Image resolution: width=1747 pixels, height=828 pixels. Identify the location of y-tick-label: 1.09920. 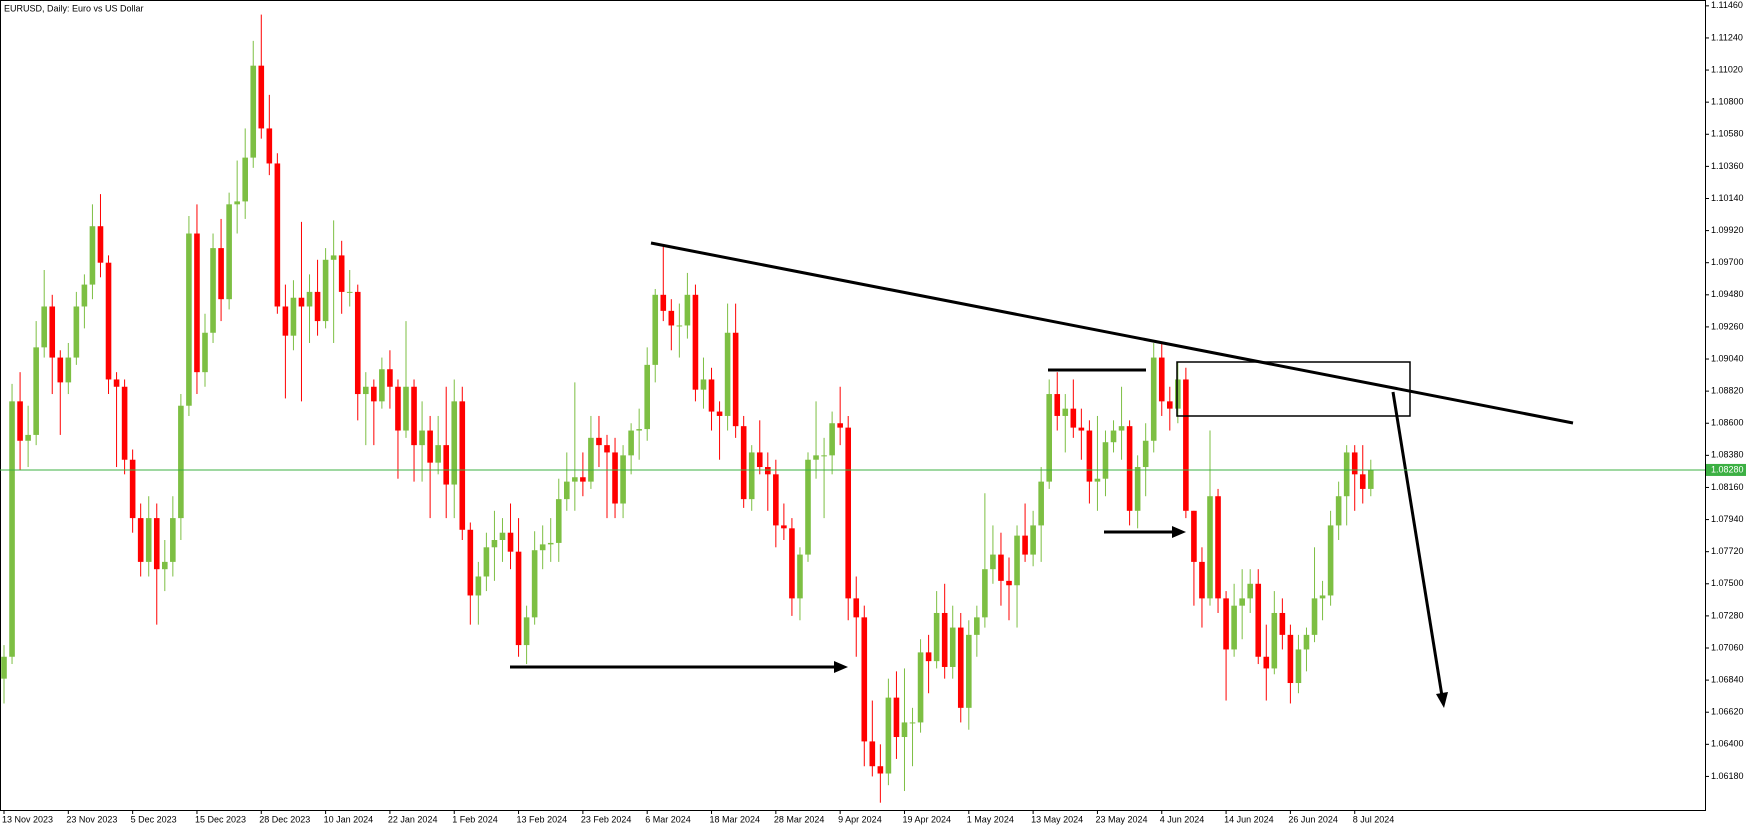
(1727, 230).